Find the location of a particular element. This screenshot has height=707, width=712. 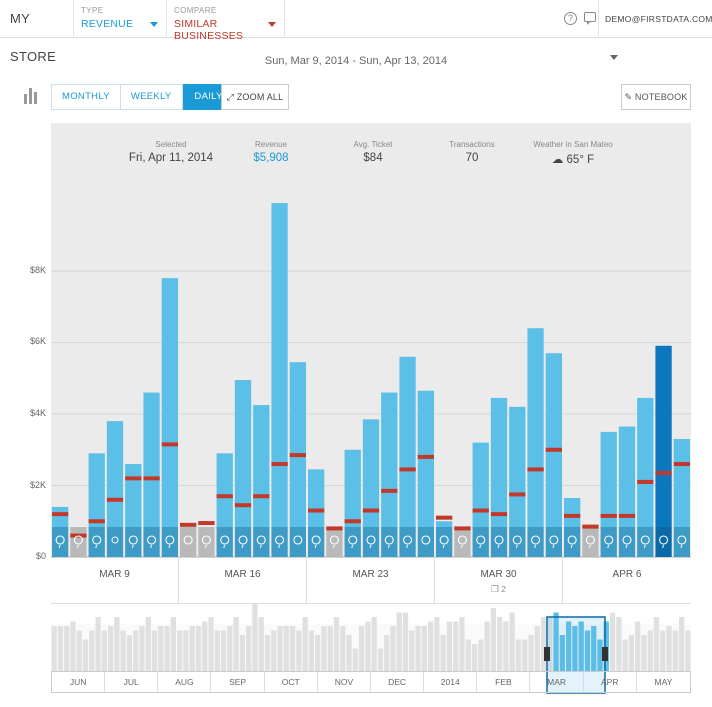

notebook-button: ✎ NOTEBOOK is located at coordinates (656, 97).